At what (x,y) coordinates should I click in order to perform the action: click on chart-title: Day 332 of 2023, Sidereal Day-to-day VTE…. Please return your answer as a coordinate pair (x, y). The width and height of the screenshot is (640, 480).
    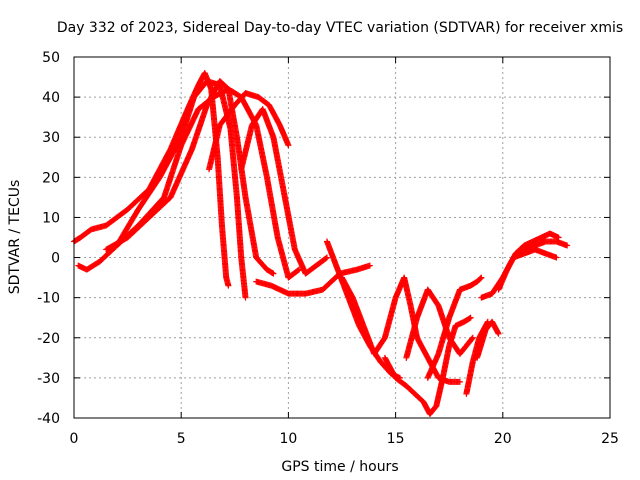
    Looking at the image, I should click on (340, 28).